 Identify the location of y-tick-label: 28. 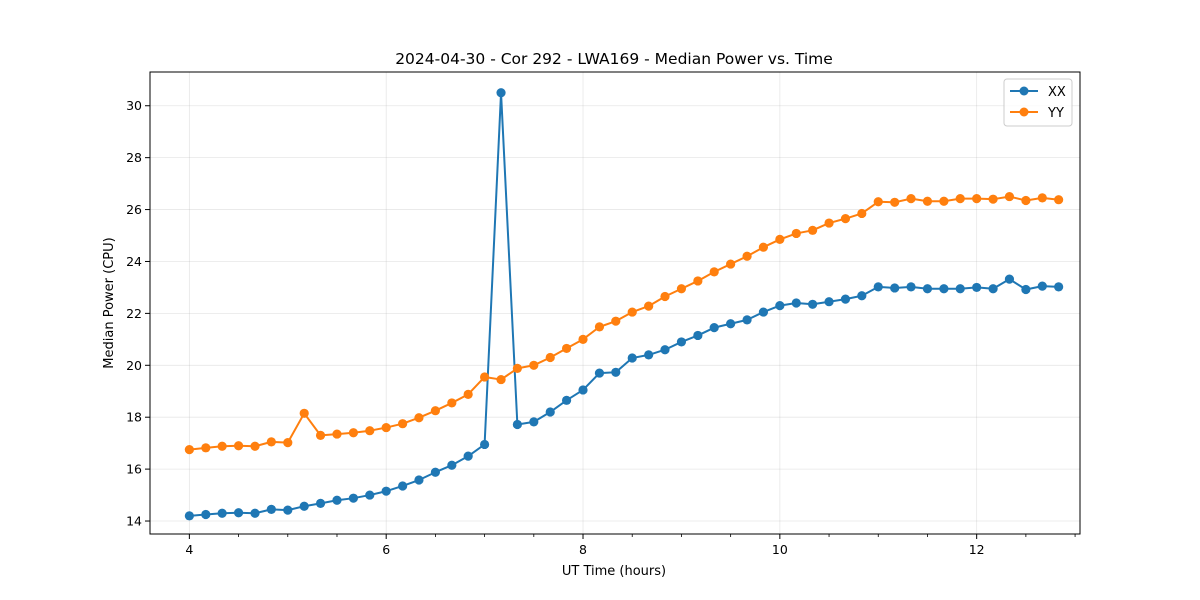
(134, 157).